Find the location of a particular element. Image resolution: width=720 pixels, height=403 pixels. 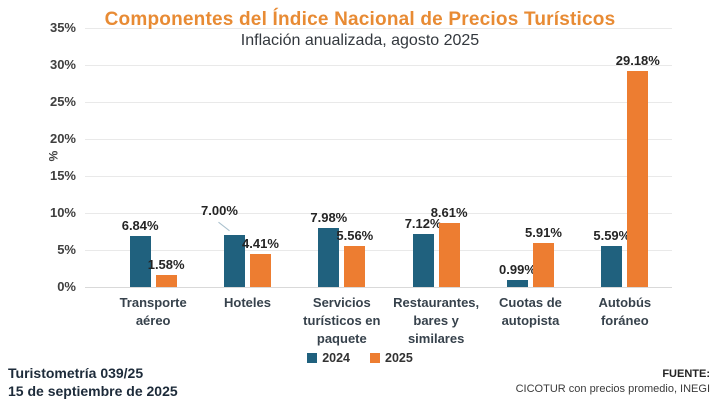

value-label-2025-restaurantes-bares-y-similares: 8.61% is located at coordinates (449, 213).